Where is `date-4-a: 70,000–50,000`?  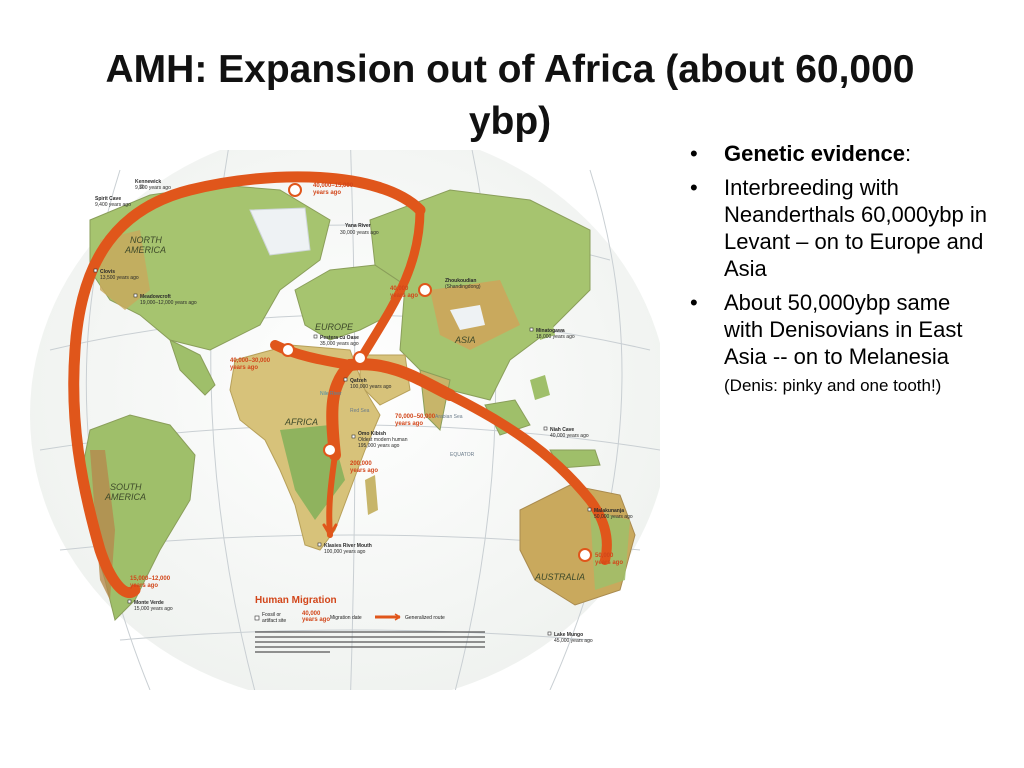
date-4-a: 70,000–50,000 is located at coordinates (415, 417).